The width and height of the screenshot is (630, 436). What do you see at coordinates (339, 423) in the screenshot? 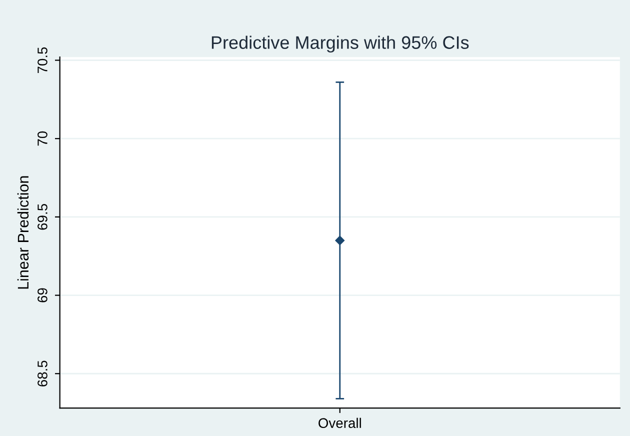
I see `x-tick-label: Overall` at bounding box center [339, 423].